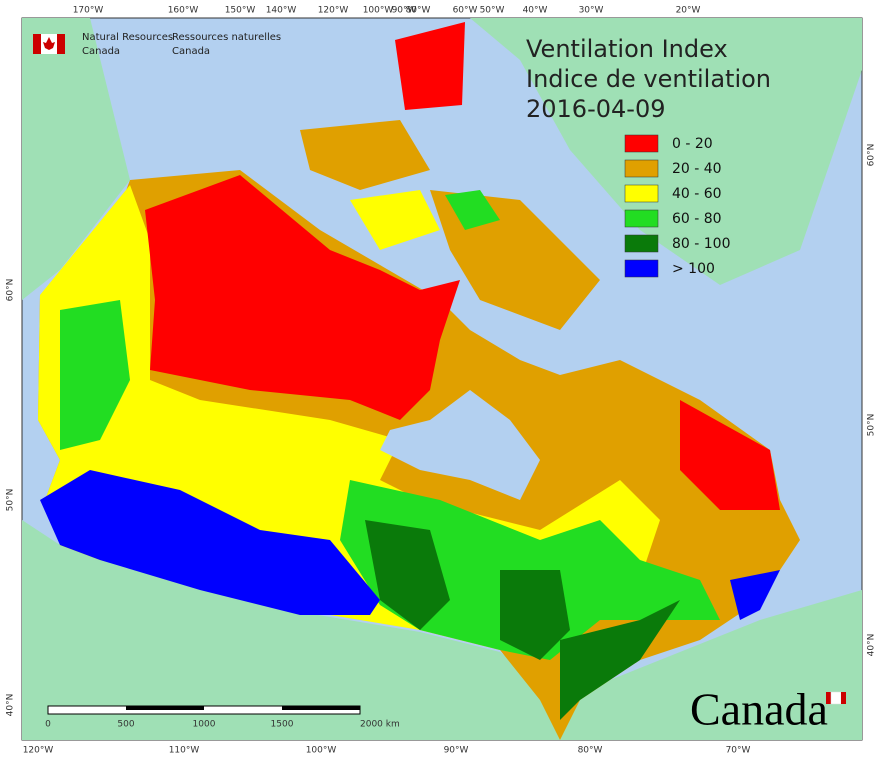  I want to click on flag-center, so click(836, 698).